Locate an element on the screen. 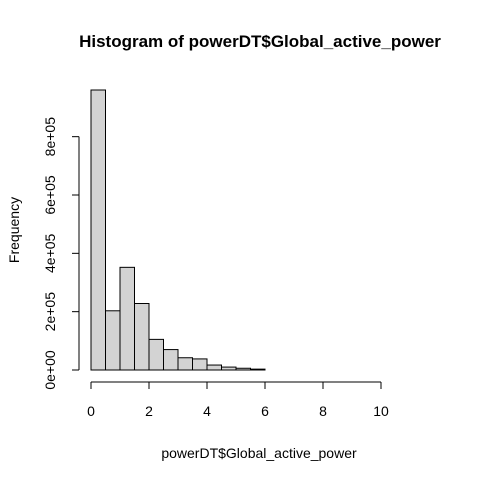 The width and height of the screenshot is (480, 480). y-tick-label: 2e+05 is located at coordinates (50, 312).